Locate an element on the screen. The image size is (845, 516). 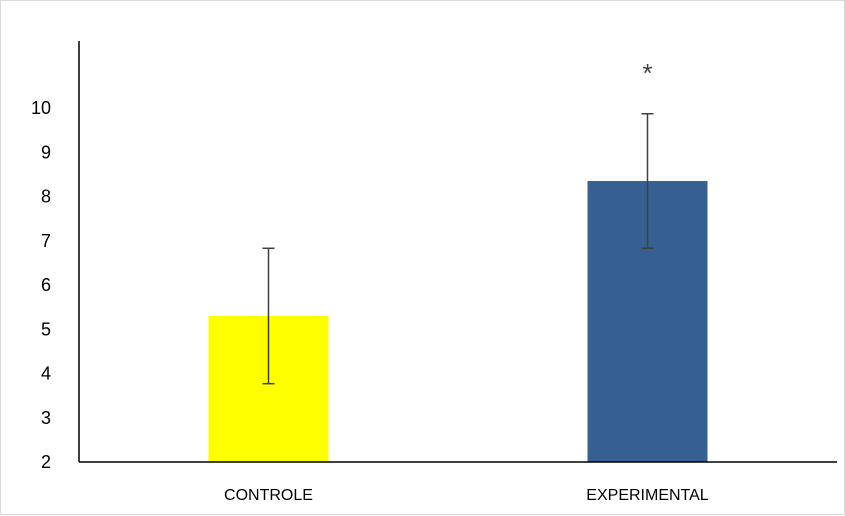
y-tick-label: 3 is located at coordinates (46, 418).